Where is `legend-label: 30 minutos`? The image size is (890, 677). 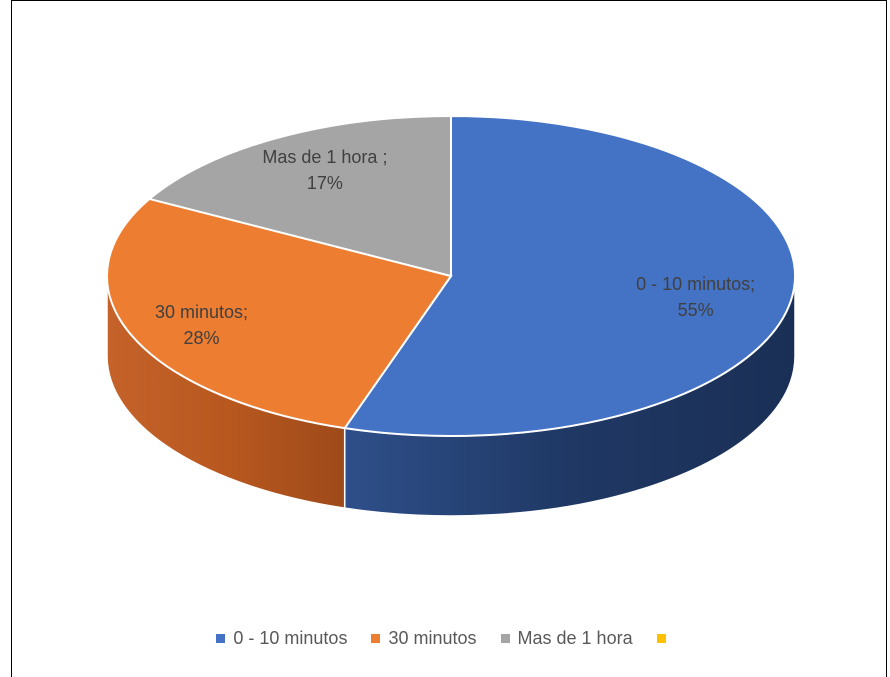
legend-label: 30 minutos is located at coordinates (432, 638).